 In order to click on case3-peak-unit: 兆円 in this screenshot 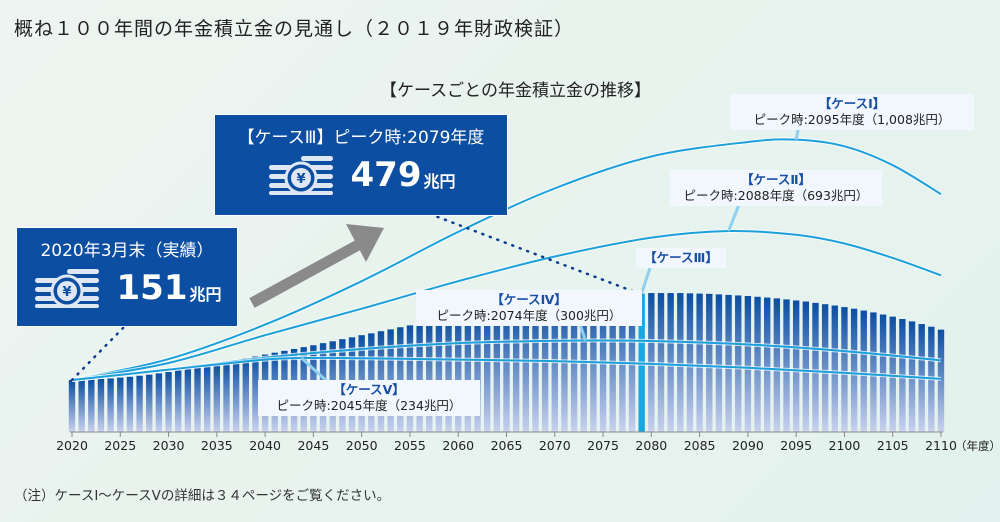, I will do `click(439, 181)`.